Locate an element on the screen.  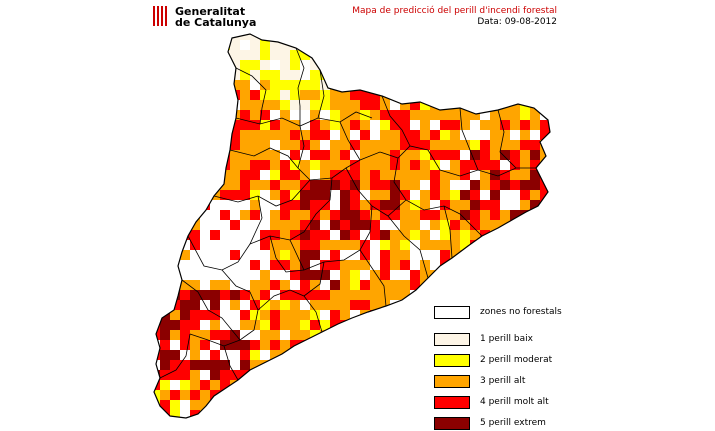
logo-line-1: Generalitat is located at coordinates (210, 11).